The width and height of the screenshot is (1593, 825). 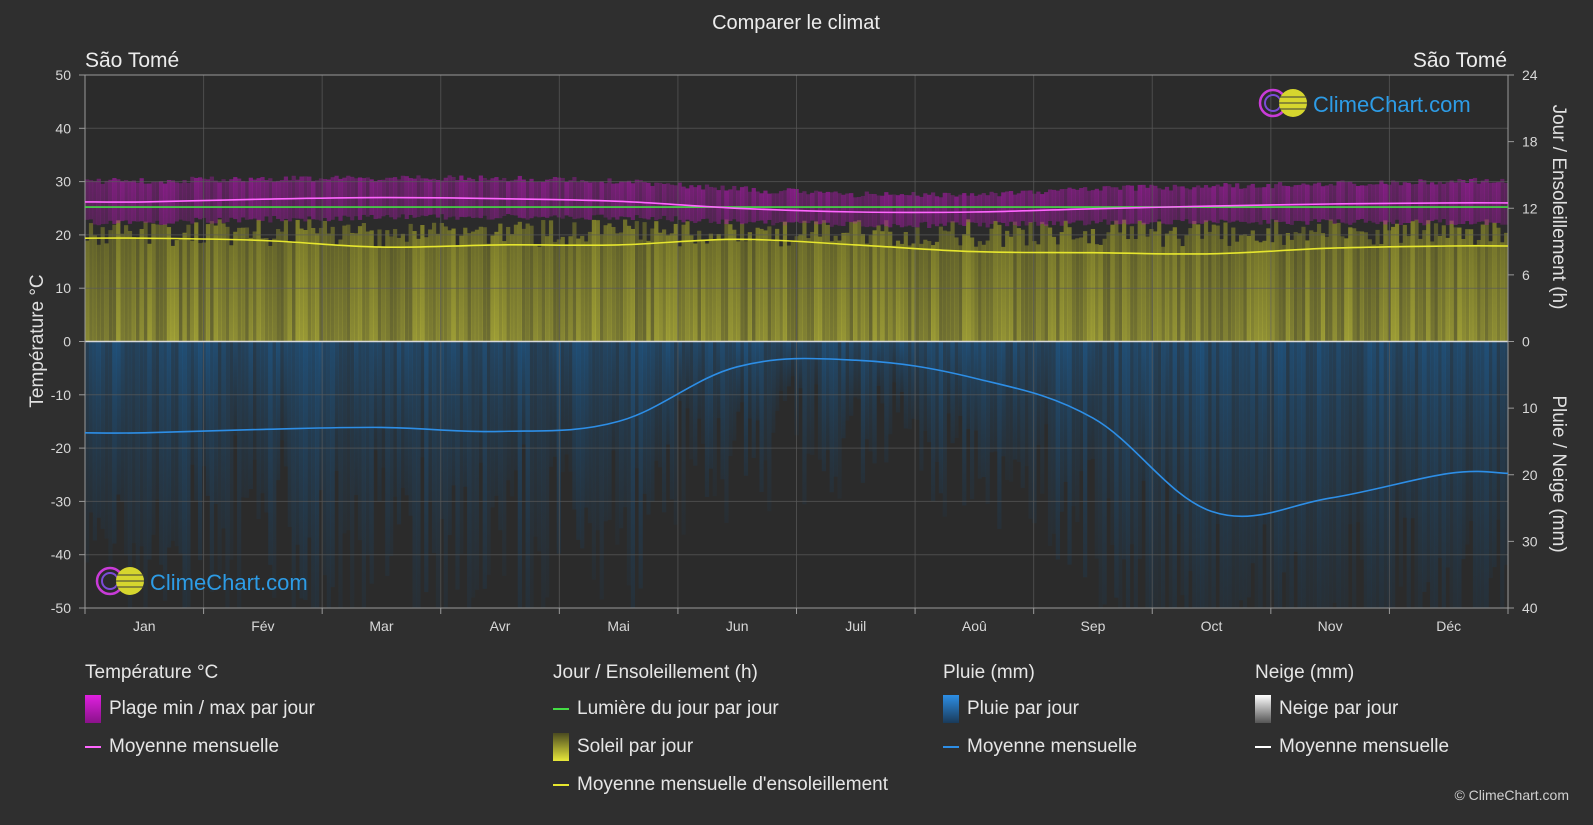 I want to click on copyright: © ClimeChart.com, so click(x=1511, y=795).